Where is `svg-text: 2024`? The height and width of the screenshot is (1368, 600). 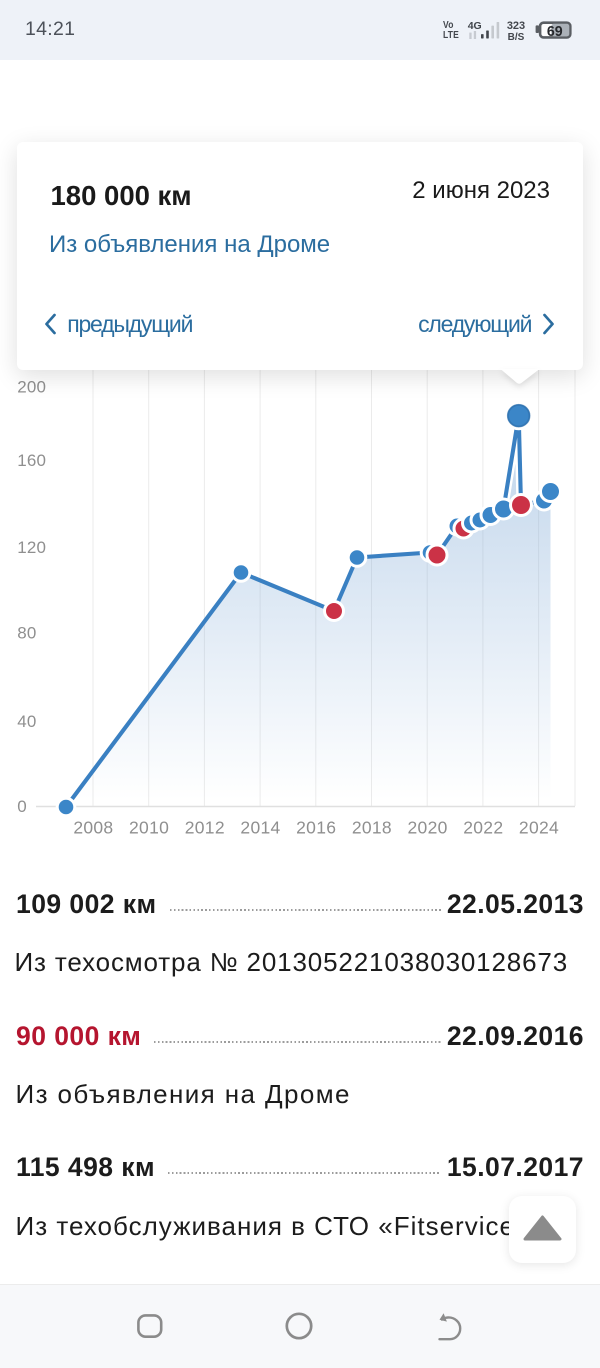 svg-text: 2024 is located at coordinates (539, 828).